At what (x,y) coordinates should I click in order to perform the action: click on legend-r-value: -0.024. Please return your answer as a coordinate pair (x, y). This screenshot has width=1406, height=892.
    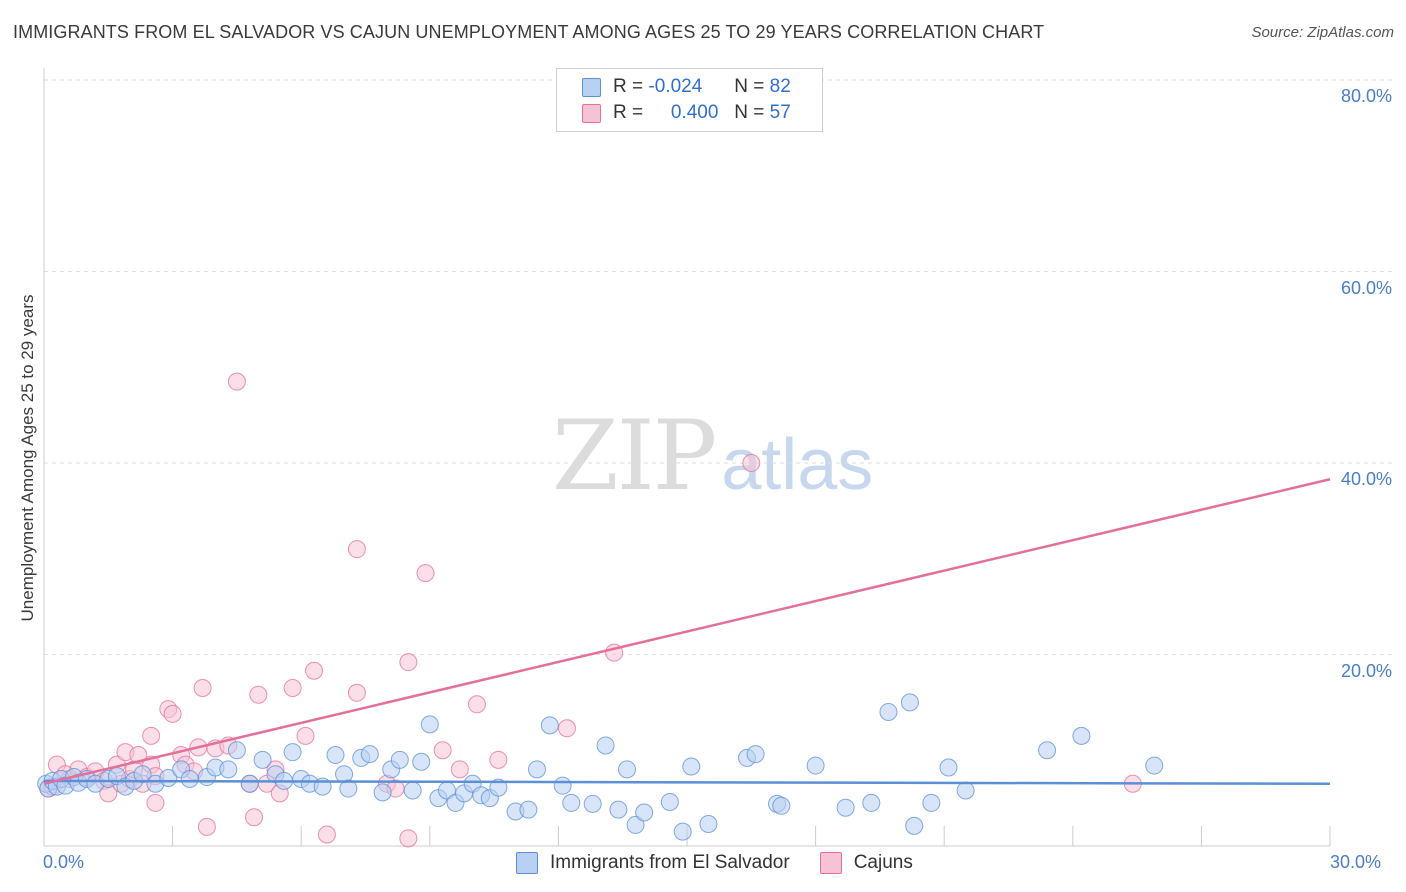
    Looking at the image, I should click on (675, 86).